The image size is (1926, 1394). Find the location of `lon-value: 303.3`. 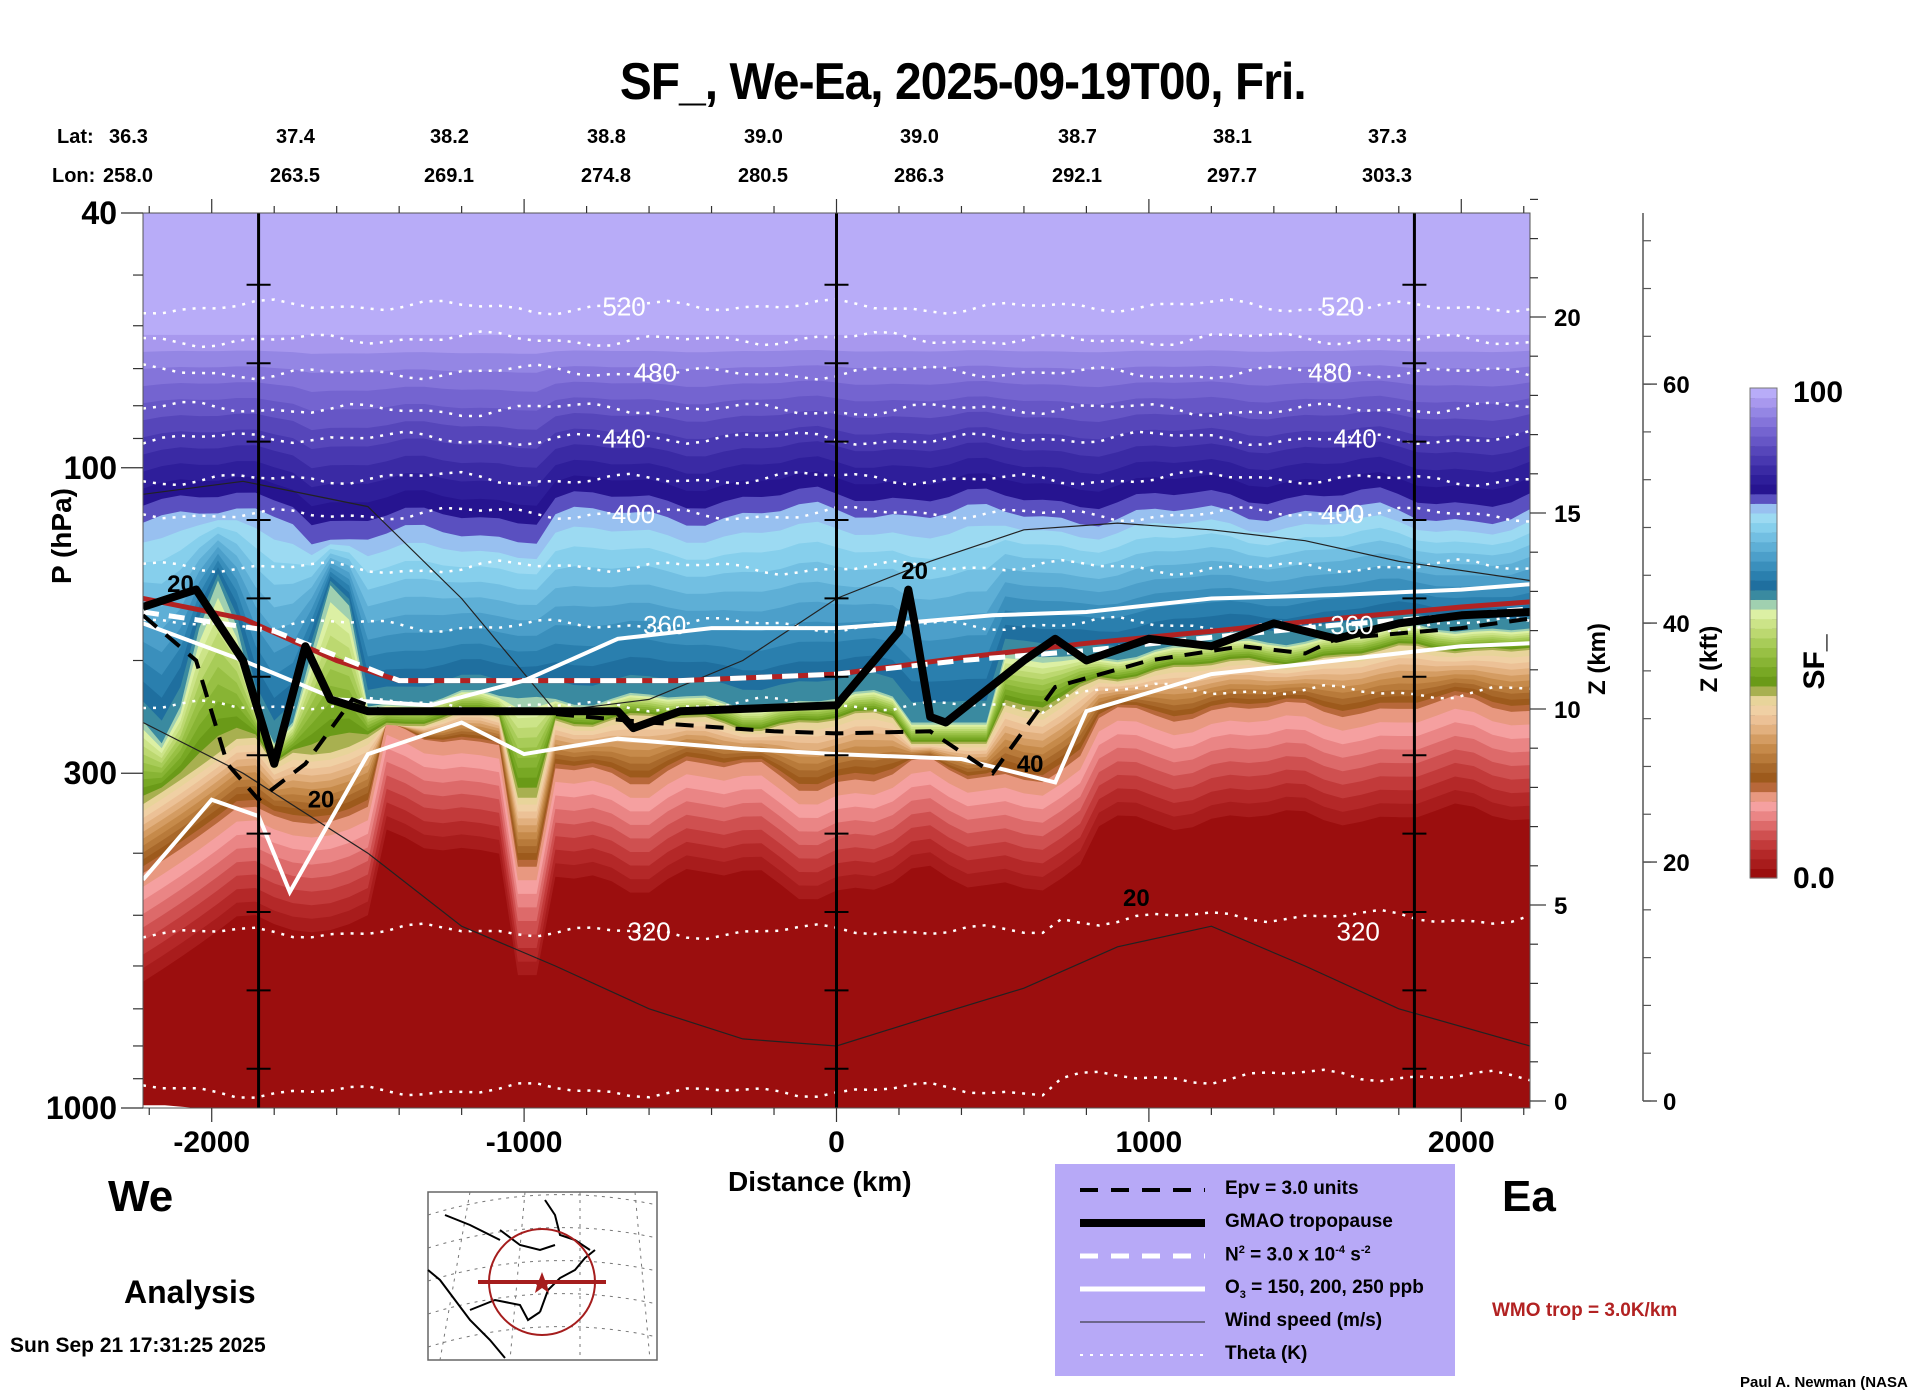

lon-value: 303.3 is located at coordinates (1387, 176).